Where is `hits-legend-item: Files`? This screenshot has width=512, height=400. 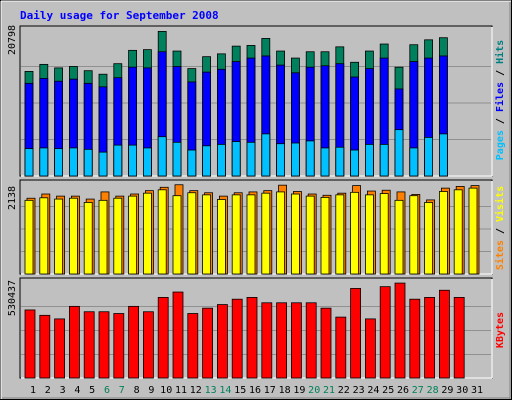 hits-legend-item: Files is located at coordinates (500, 97).